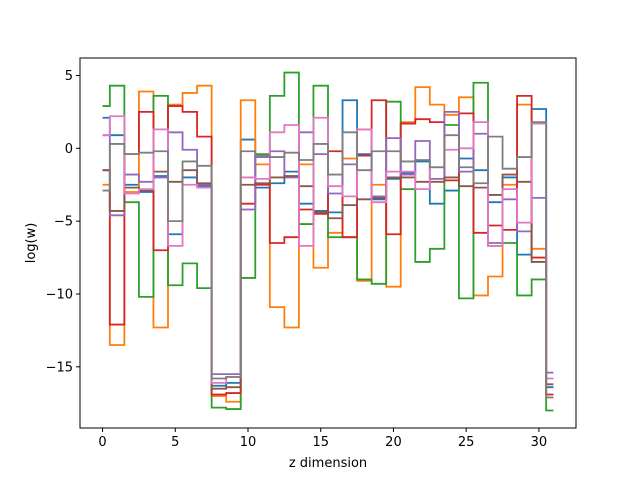 This screenshot has height=480, width=640. I want to click on x-axis-label: z dimension, so click(328, 463).